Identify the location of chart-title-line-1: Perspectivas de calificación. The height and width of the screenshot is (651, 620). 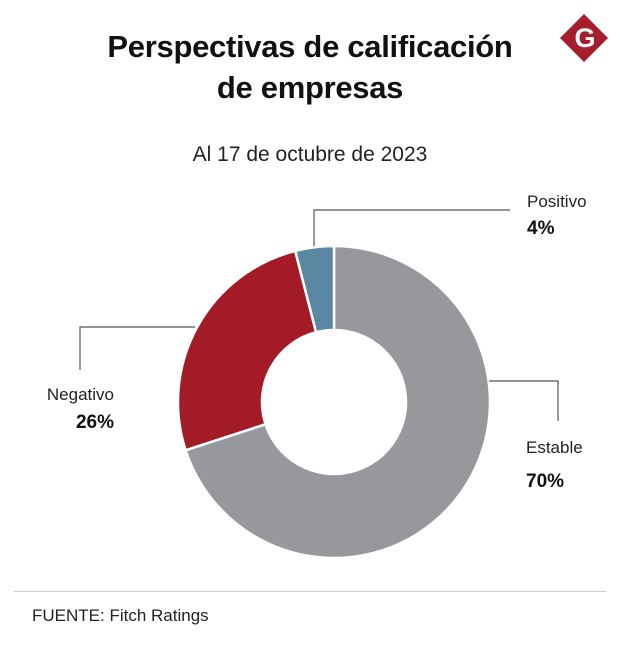
(310, 46).